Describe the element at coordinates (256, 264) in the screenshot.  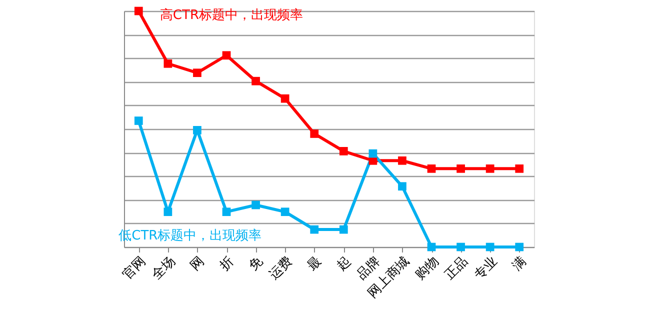
I see `x-tick-label: 免` at that location.